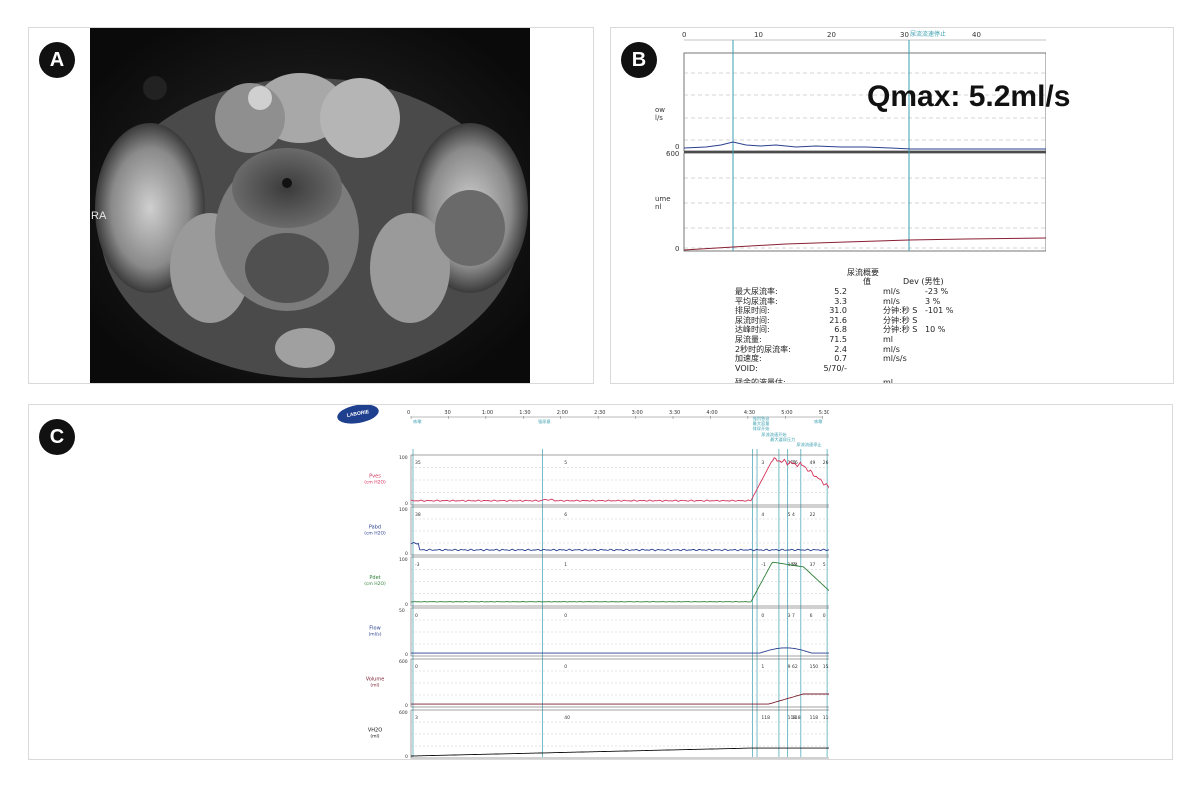  Describe the element at coordinates (752, 311) in the screenshot. I see `summary-row-name: 排尿时间:` at that location.